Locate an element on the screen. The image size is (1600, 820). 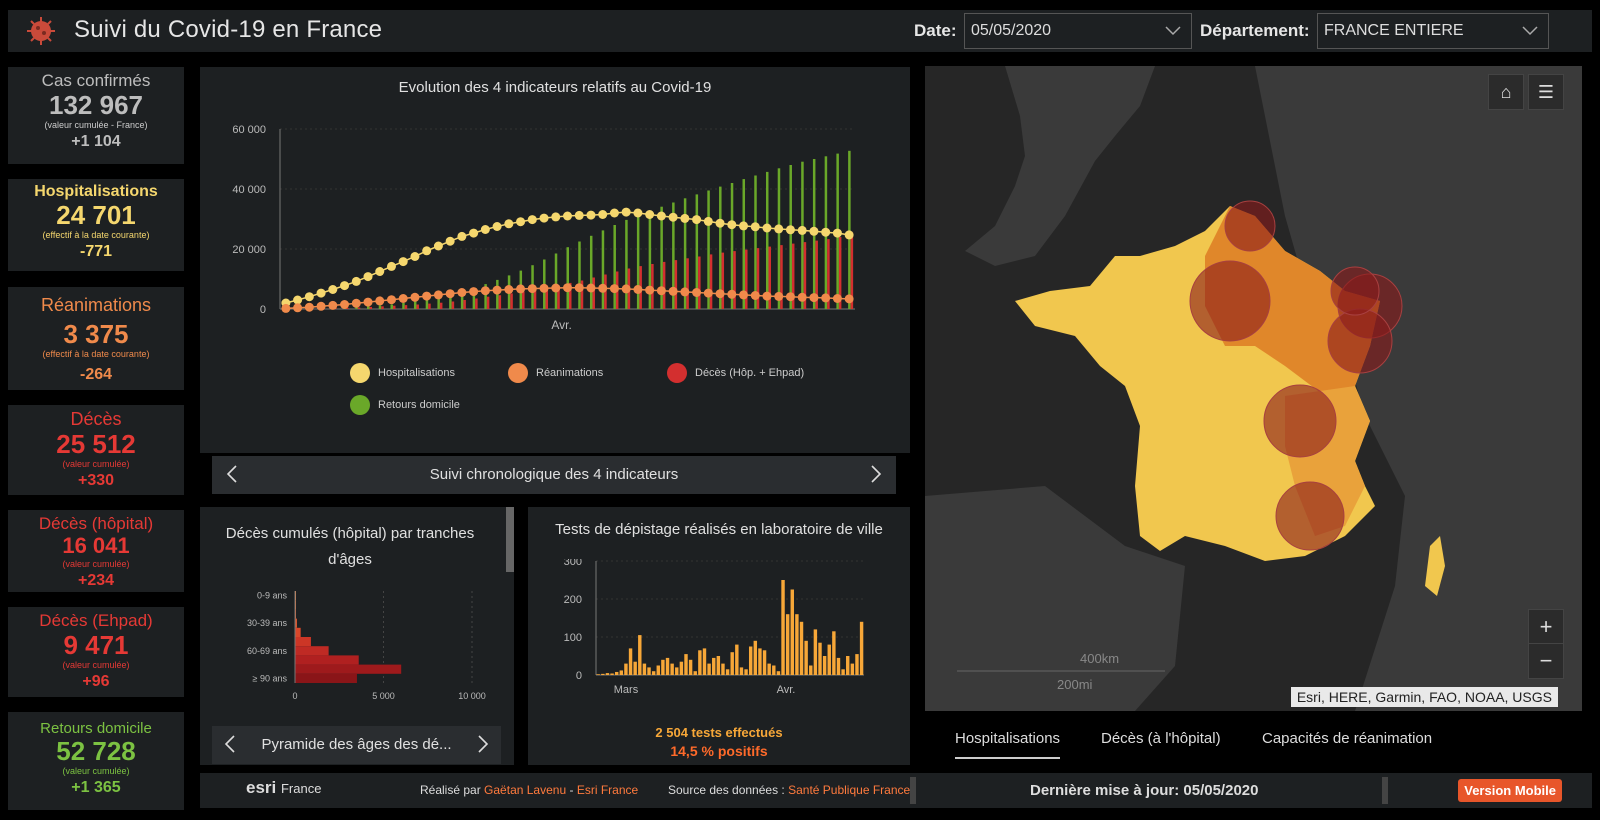
tab-hospitalisations: Hospitalisations is located at coordinates (1008, 744).